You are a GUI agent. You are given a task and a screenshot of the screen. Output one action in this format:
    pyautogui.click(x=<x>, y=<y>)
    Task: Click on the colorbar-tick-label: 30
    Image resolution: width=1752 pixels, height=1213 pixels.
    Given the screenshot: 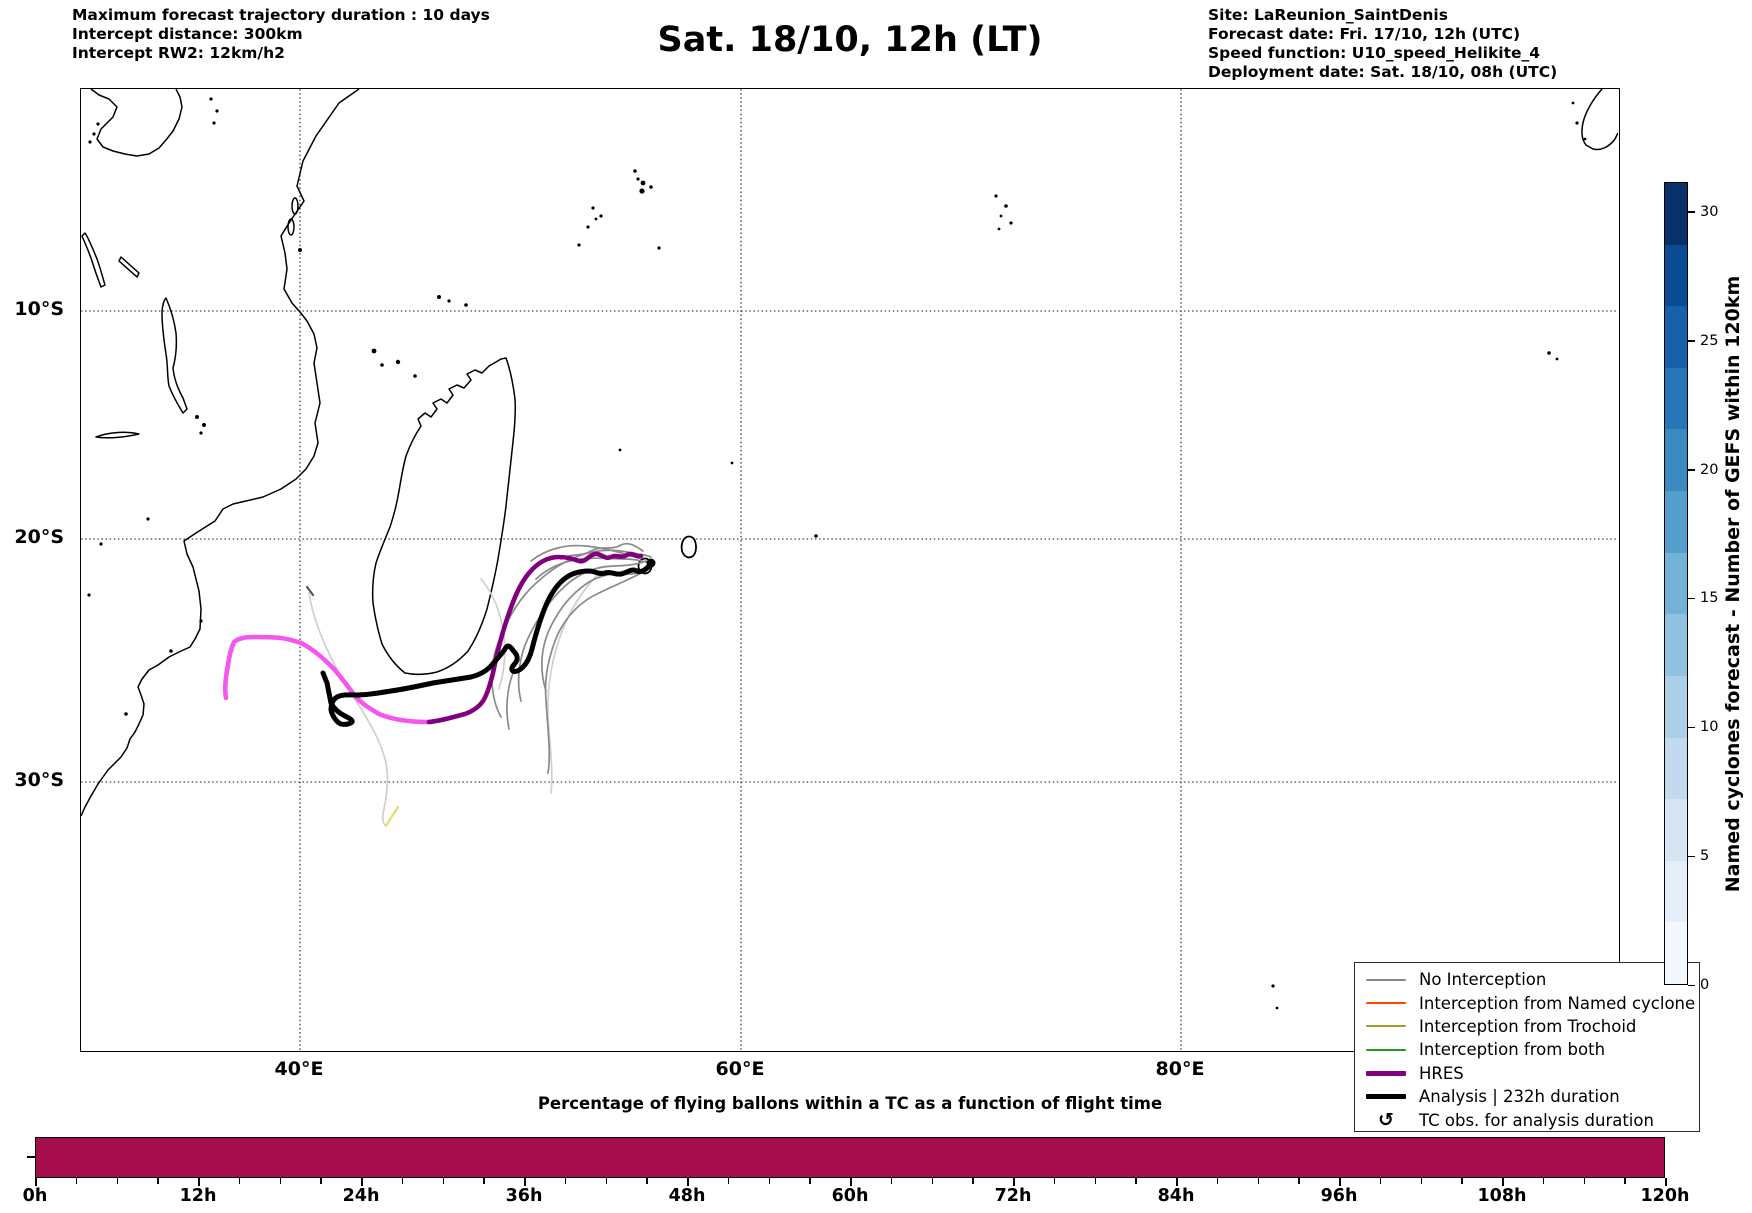 What is the action you would take?
    pyautogui.click(x=1709, y=211)
    